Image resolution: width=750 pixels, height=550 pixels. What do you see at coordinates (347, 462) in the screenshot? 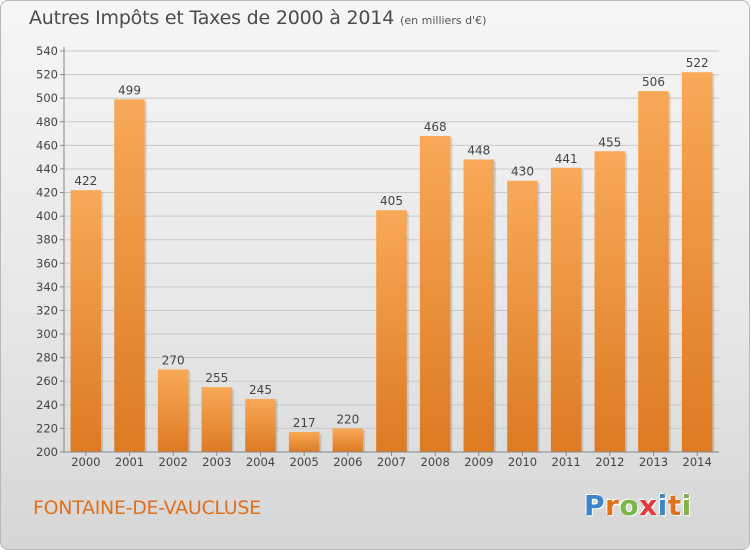
I see `x-tick-label: 2006` at bounding box center [347, 462].